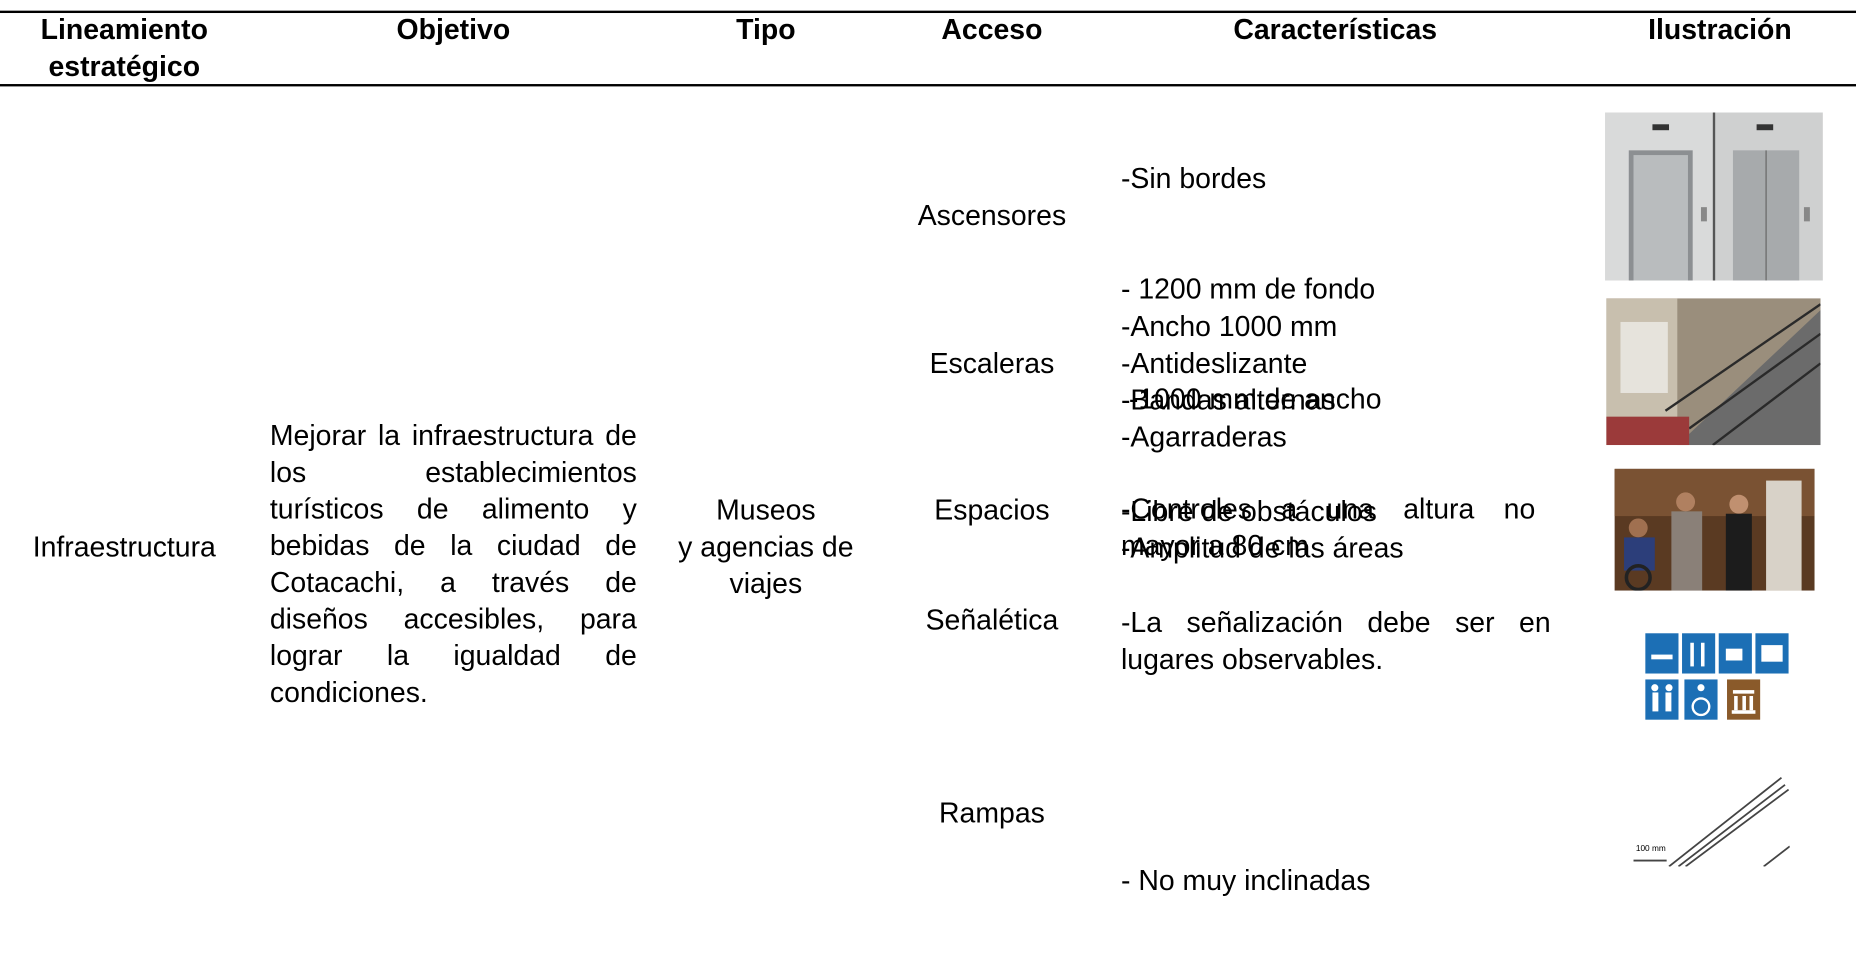  I want to click on header-cell: Tipo, so click(766, 30).